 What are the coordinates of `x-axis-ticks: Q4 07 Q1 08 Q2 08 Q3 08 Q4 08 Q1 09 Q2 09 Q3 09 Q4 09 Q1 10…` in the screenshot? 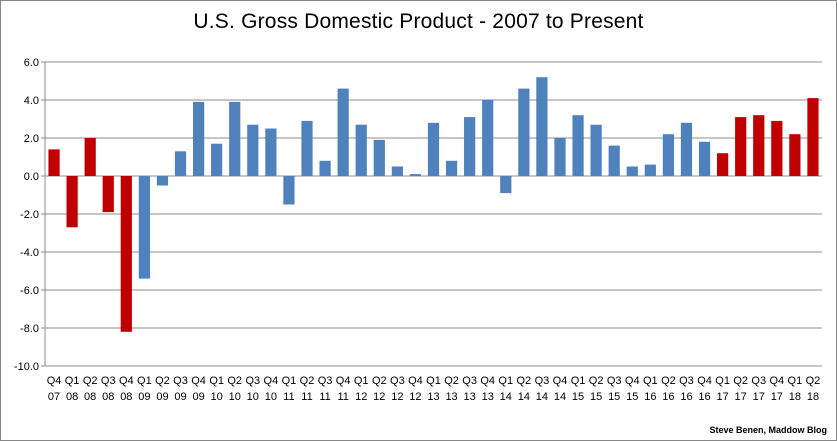 It's located at (434, 389).